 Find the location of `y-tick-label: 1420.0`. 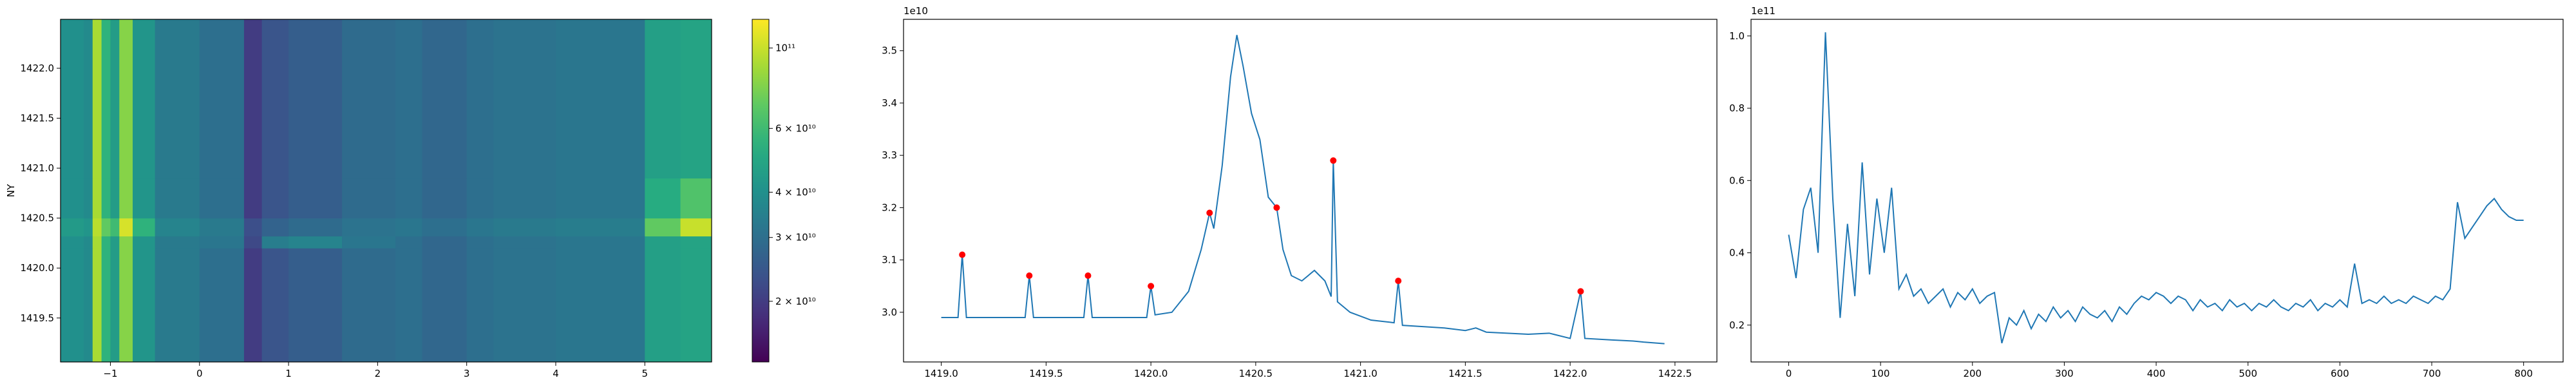

y-tick-label: 1420.0 is located at coordinates (38, 268).